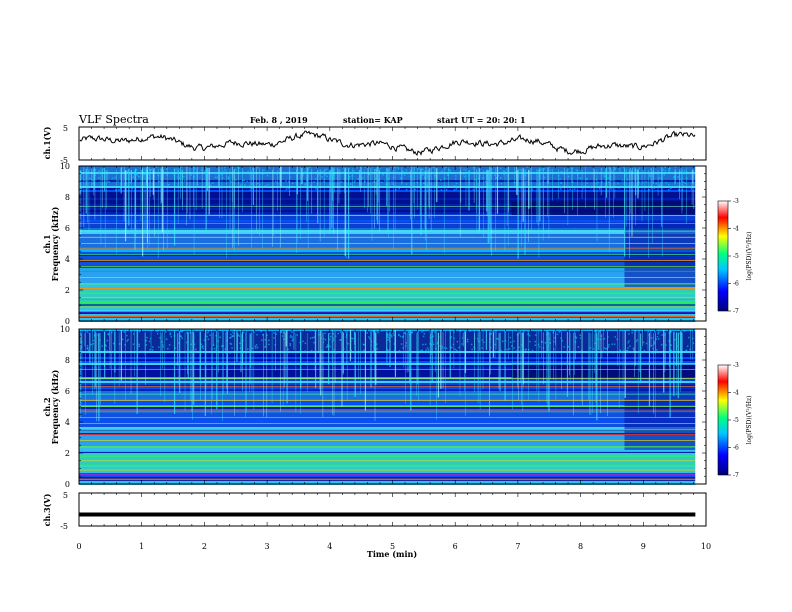 This screenshot has width=792, height=612. Describe the element at coordinates (64, 160) in the screenshot. I see `ch1-ytick-bottom: -5` at that location.